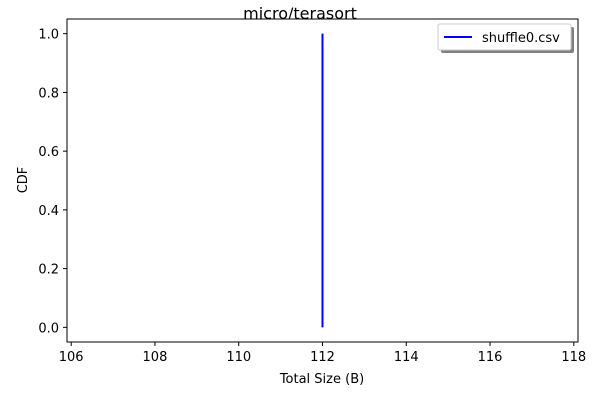  What do you see at coordinates (521, 38) in the screenshot?
I see `legend-label: shuffle0.csv` at bounding box center [521, 38].